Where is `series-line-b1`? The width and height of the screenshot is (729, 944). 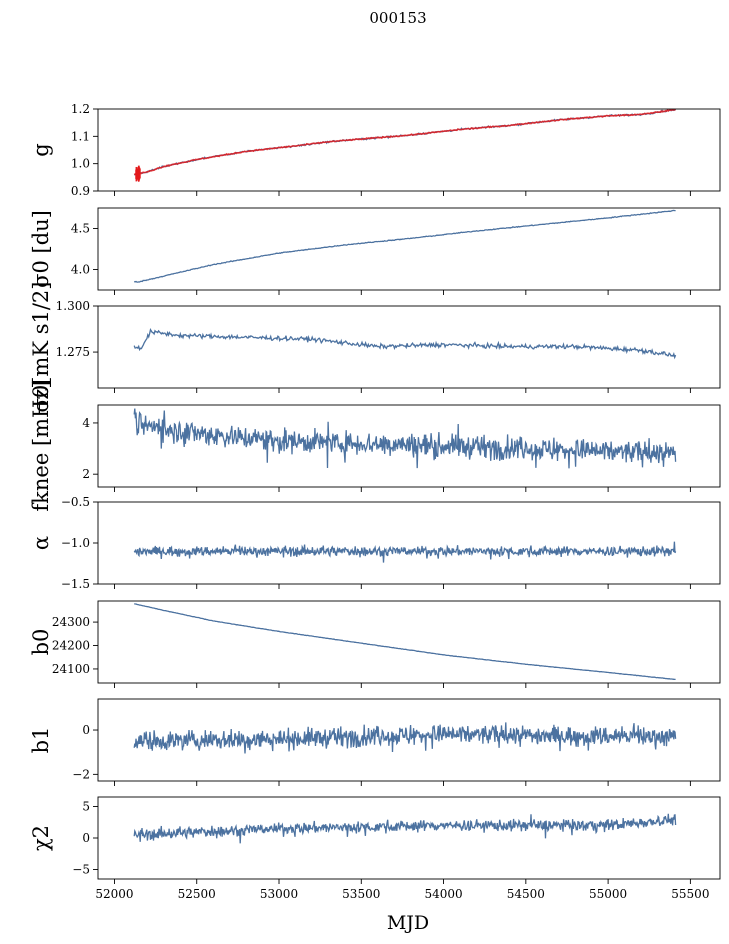
series-line-b1 is located at coordinates (405, 738).